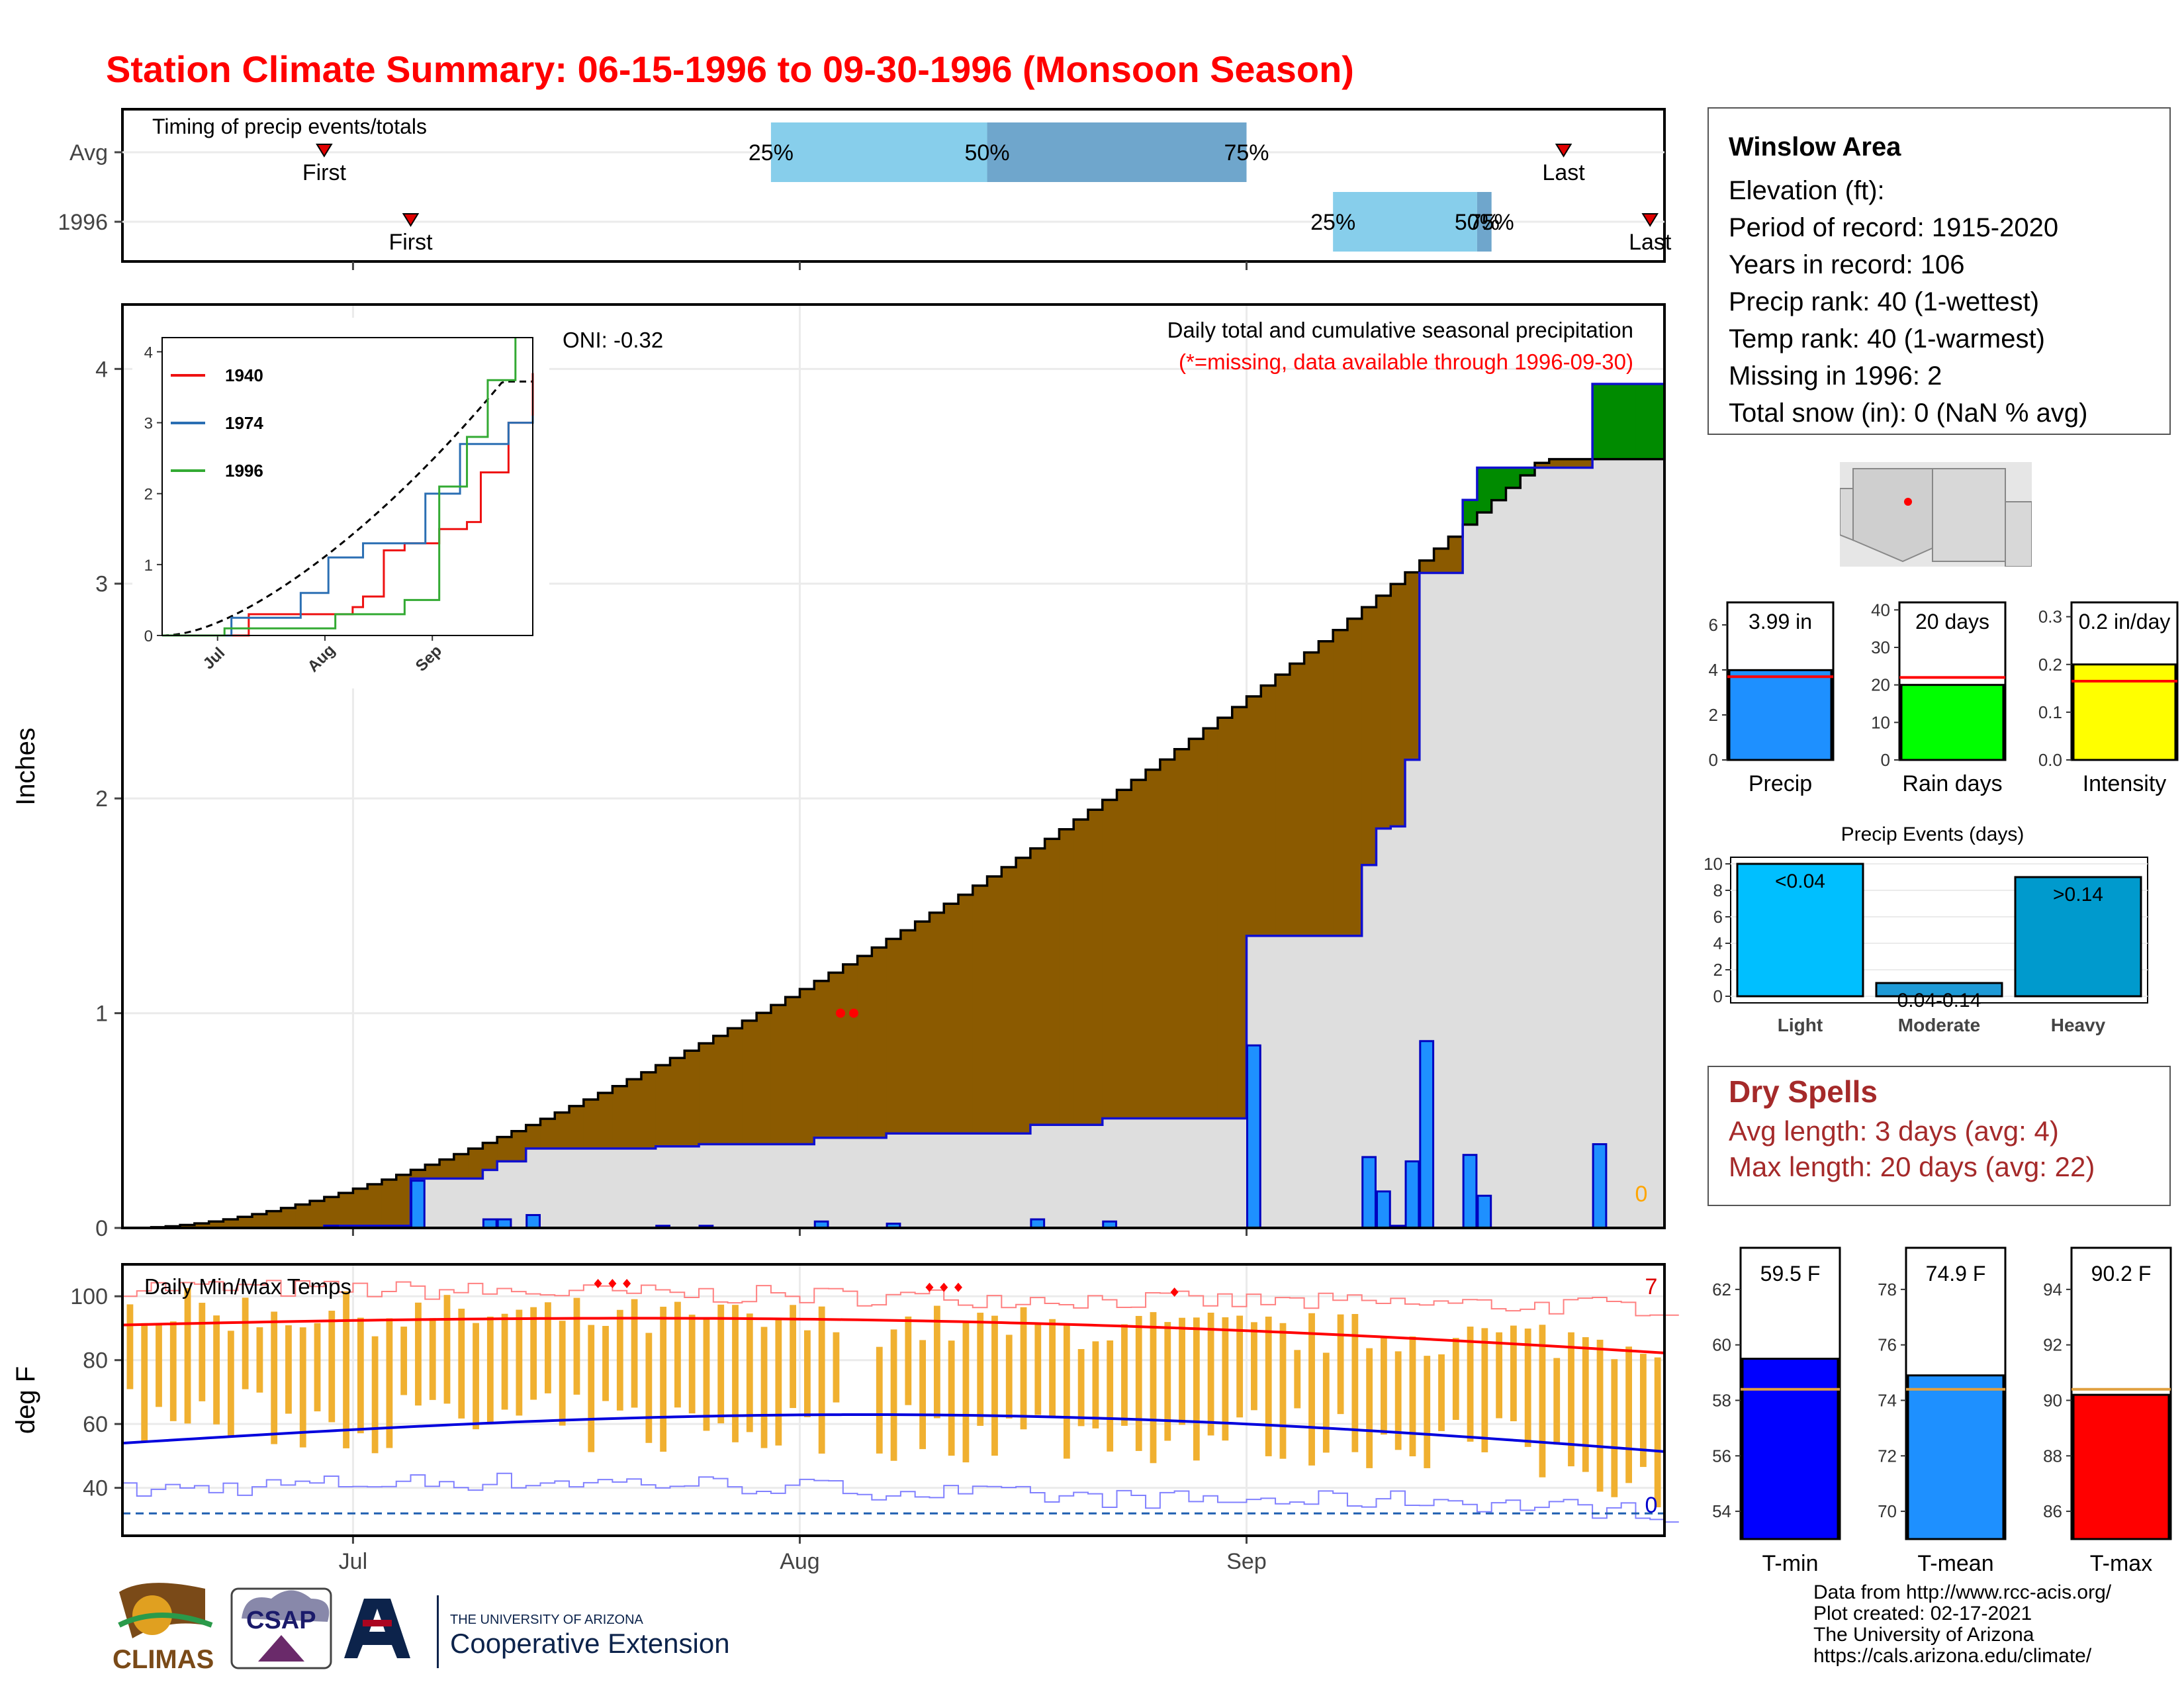  What do you see at coordinates (1246, 152) in the screenshot?
I see `quartile-label: 75%` at bounding box center [1246, 152].